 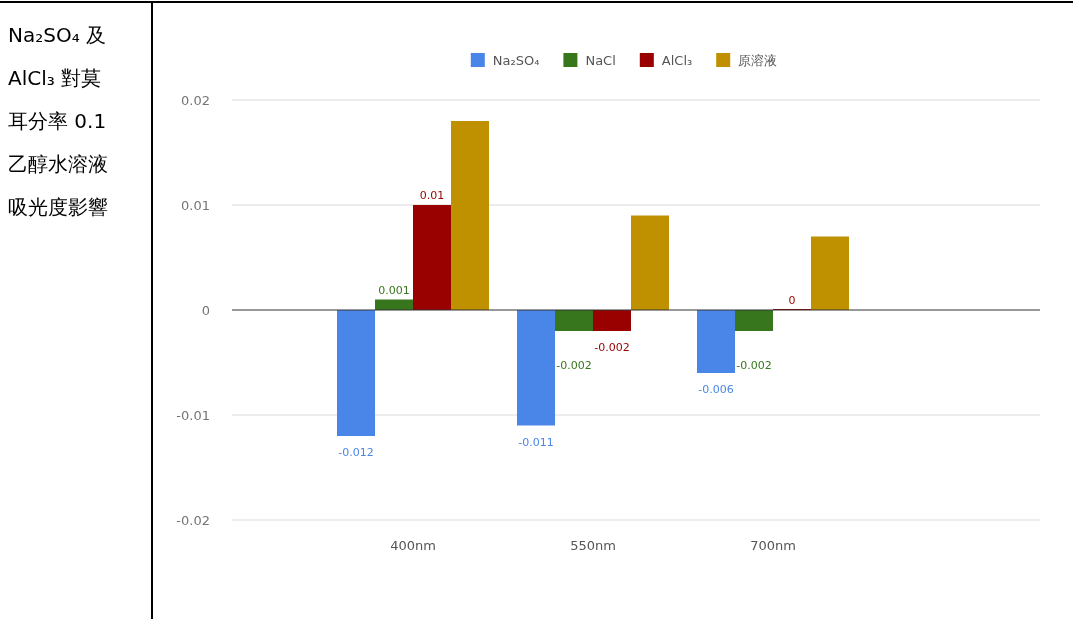 What do you see at coordinates (356, 452) in the screenshot?
I see `data-label: -0.012` at bounding box center [356, 452].